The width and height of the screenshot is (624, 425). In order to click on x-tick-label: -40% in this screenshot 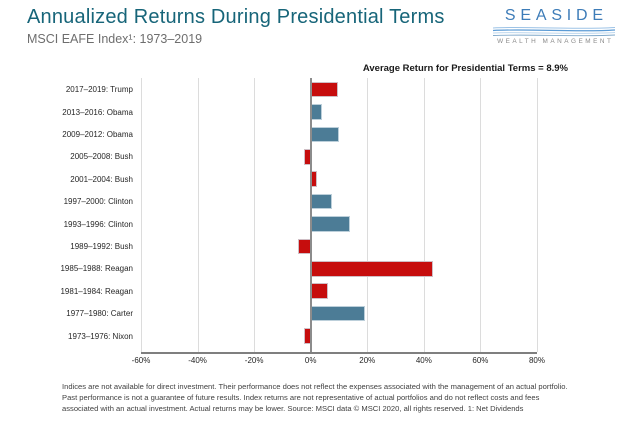, I will do `click(197, 360)`.